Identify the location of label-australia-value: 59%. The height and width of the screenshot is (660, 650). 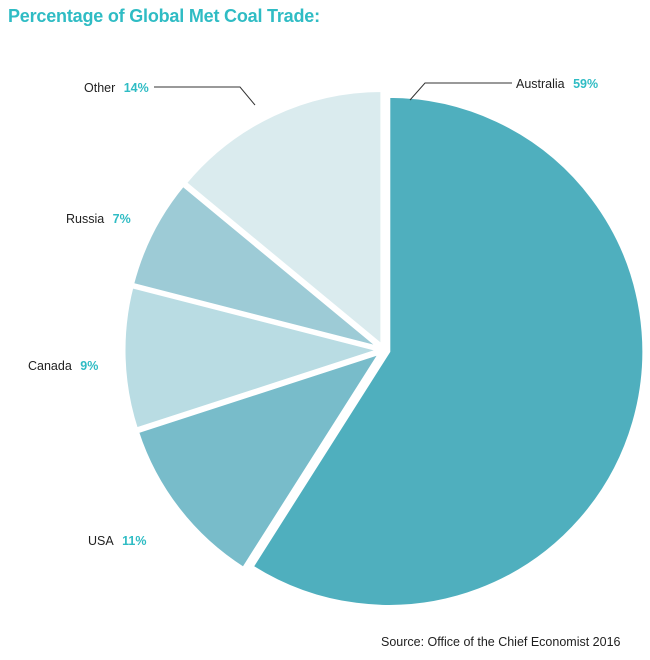
(585, 84).